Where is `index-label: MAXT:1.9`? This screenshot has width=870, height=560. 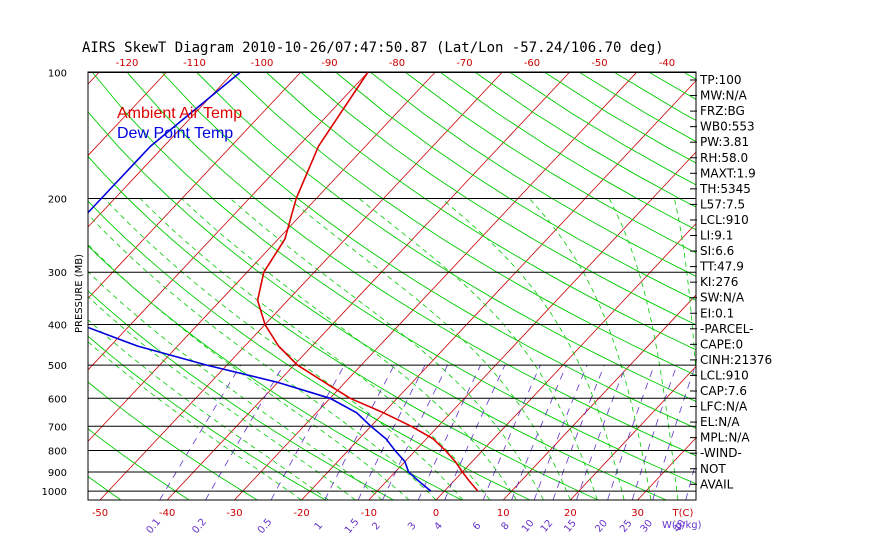
index-label: MAXT:1.9 is located at coordinates (728, 173).